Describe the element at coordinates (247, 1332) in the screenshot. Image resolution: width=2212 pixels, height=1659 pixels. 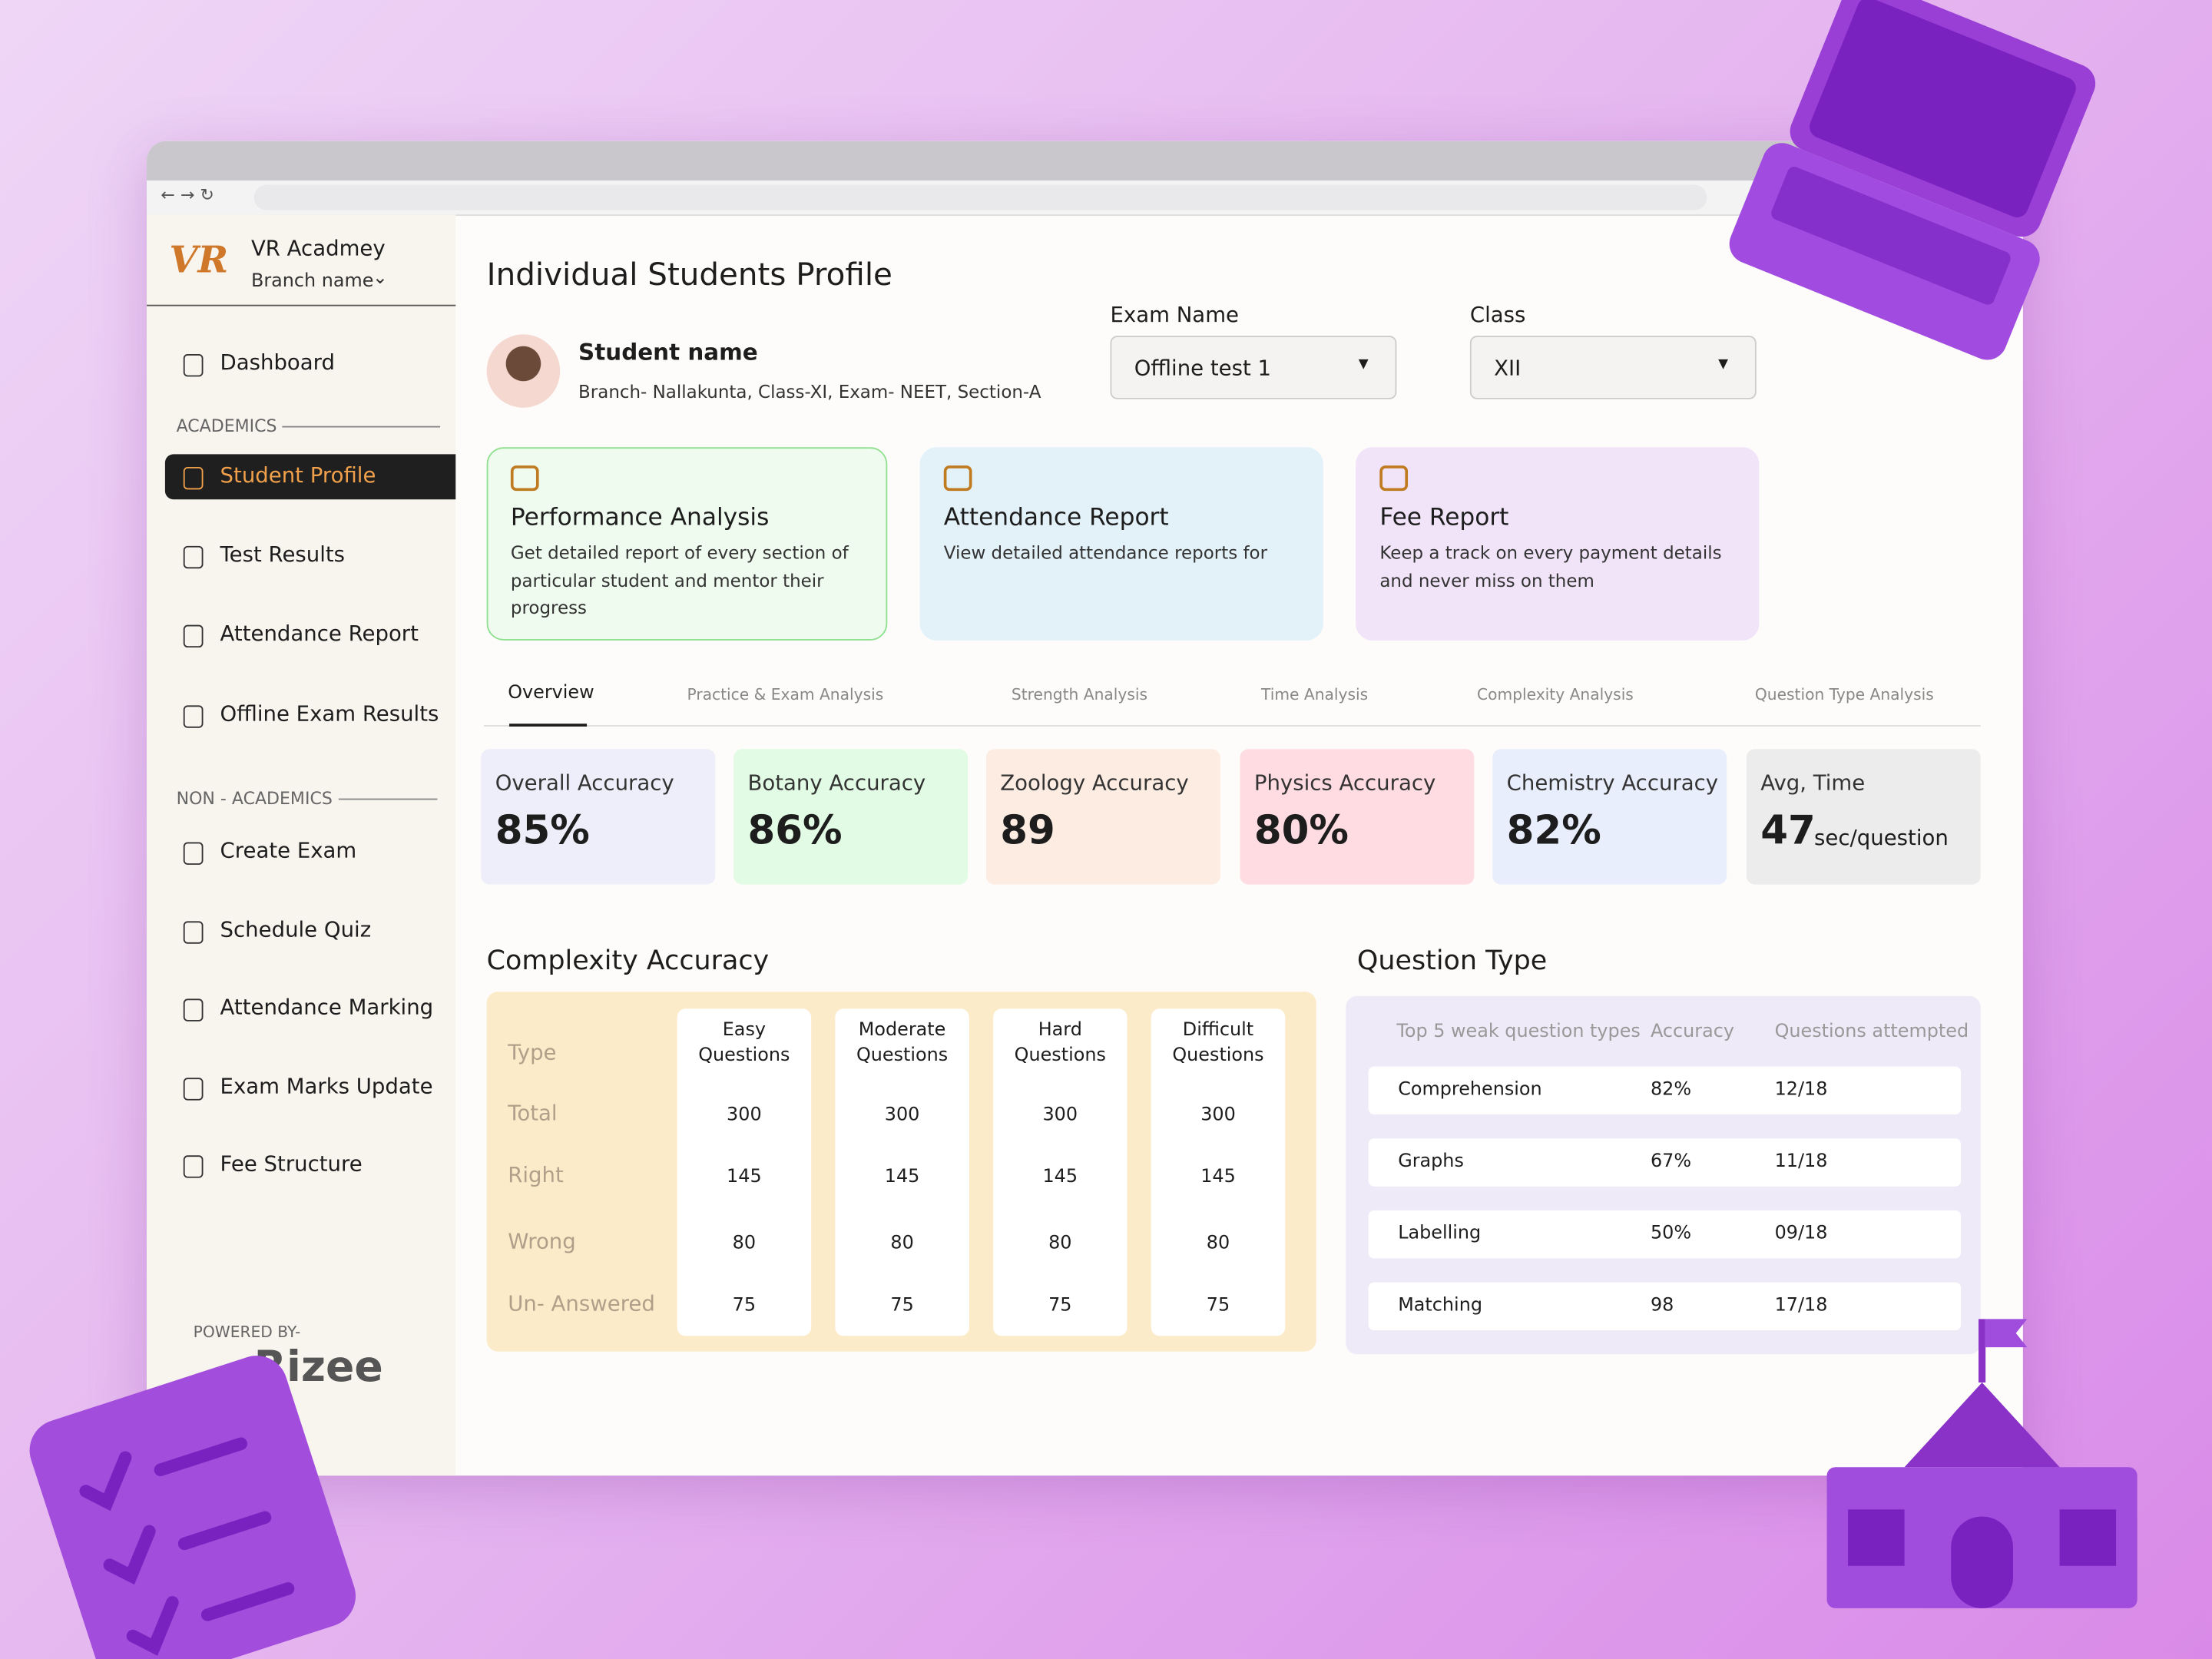
I see `powered-by: POWERED BY-` at that location.